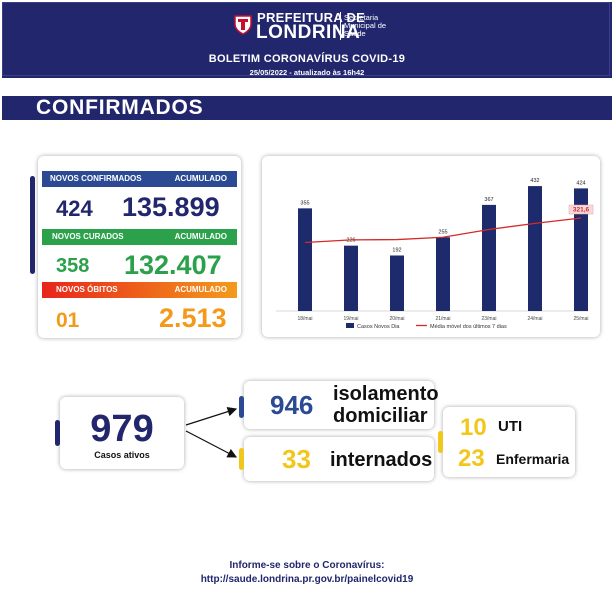 Image resolution: width=614 pixels, height=611 pixels. I want to click on isolation-accent-bar, so click(241, 407).